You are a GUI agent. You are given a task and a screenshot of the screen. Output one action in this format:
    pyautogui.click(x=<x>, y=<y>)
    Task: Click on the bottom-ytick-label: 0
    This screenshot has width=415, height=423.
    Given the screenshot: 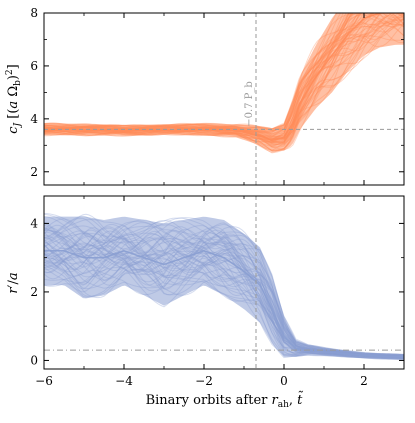 What is the action you would take?
    pyautogui.click(x=34, y=360)
    